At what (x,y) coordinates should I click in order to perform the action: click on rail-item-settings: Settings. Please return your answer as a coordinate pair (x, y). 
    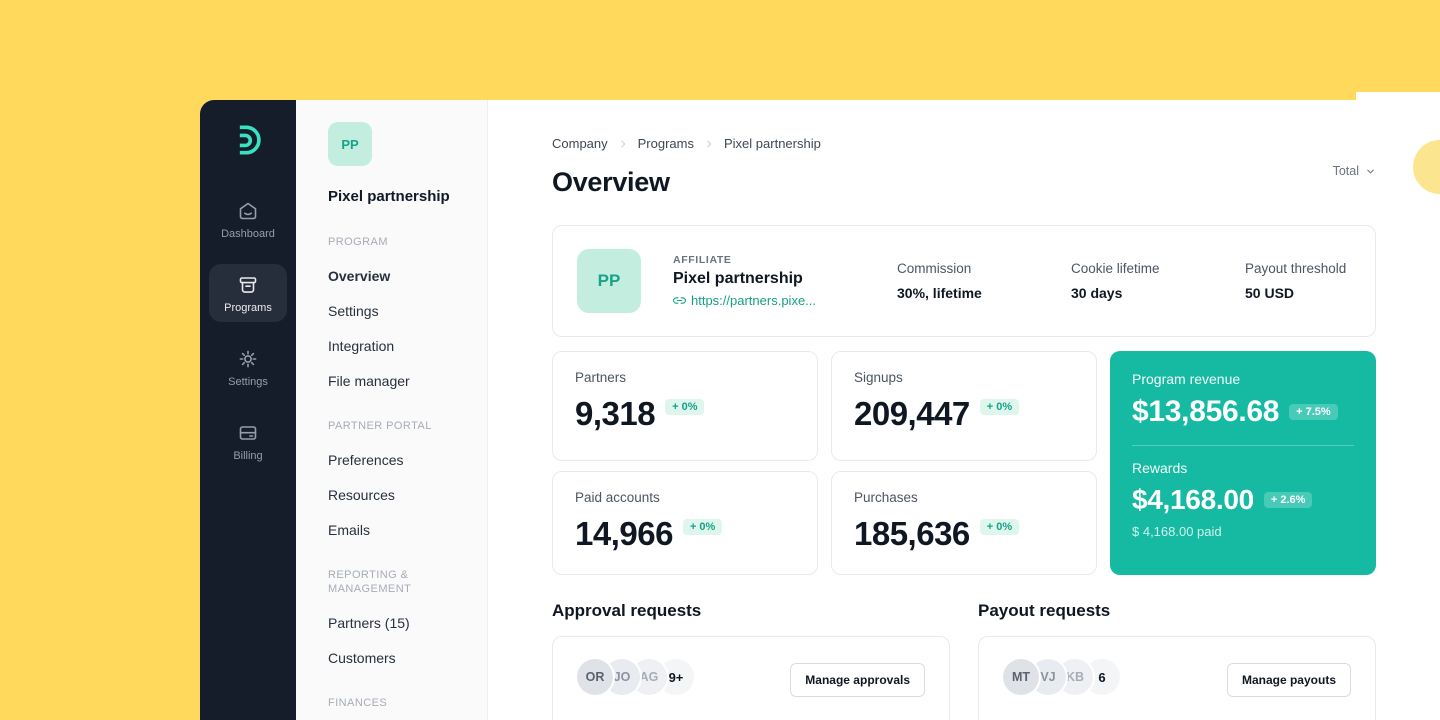
    Looking at the image, I should click on (248, 367).